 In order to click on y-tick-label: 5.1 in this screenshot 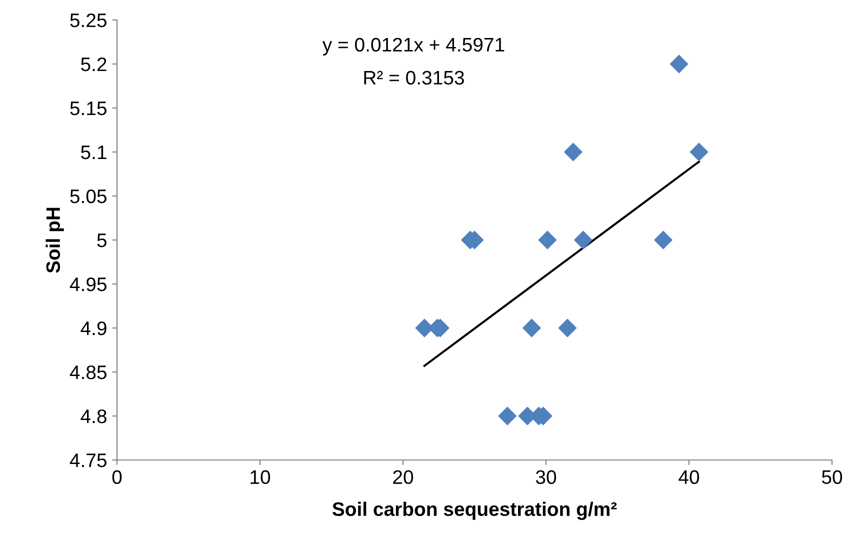, I will do `click(93, 153)`.